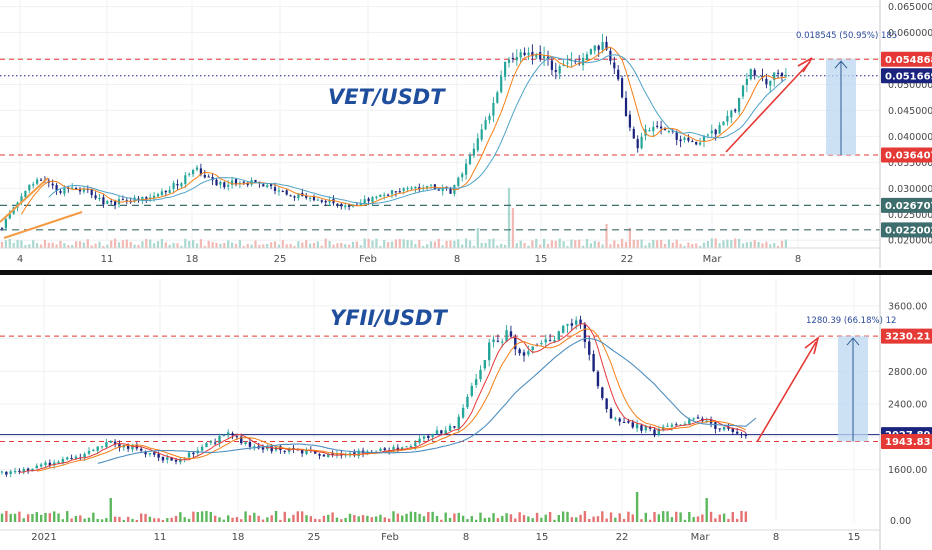 The image size is (932, 550). I want to click on vet-chart-title: VET/USDT, so click(387, 97).